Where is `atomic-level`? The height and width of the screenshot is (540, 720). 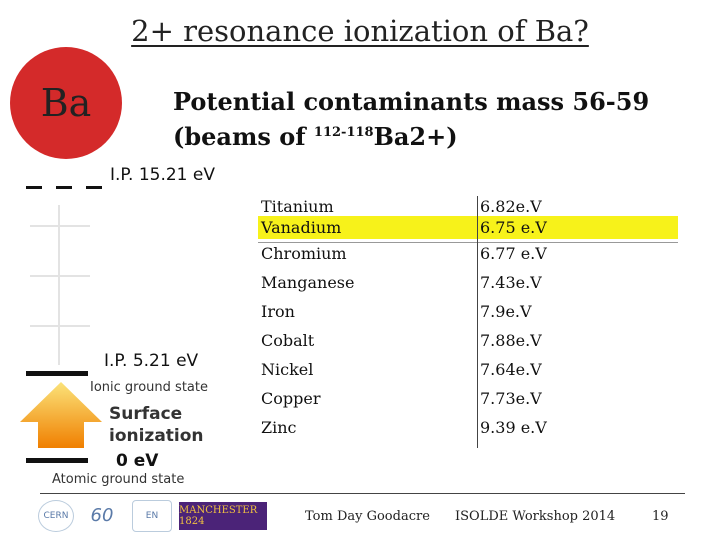
atomic-level is located at coordinates (57, 460).